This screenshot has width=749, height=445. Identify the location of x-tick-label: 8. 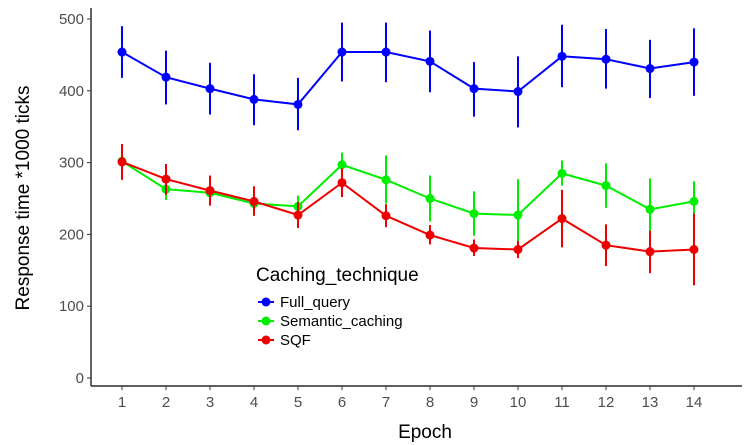
(430, 402).